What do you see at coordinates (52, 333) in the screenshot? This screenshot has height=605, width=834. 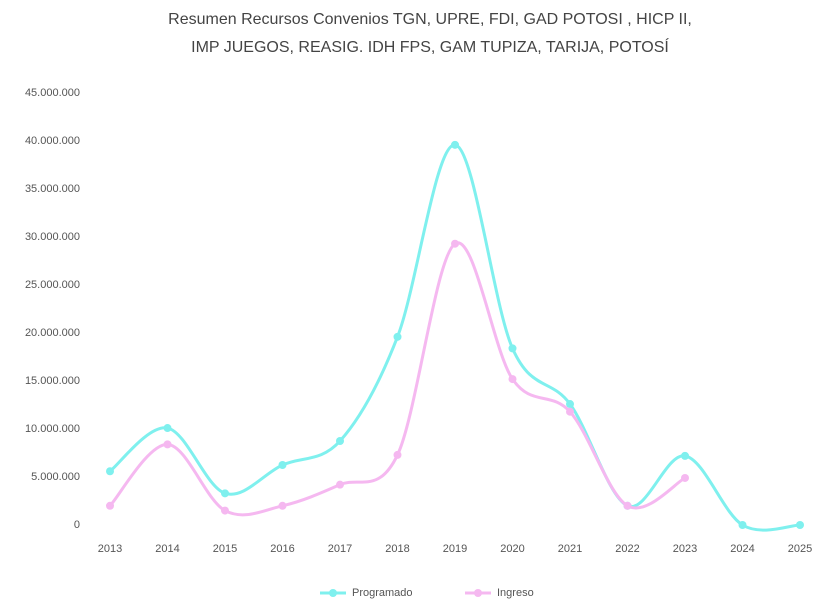 I see `y-tick-label: 20.000.000` at bounding box center [52, 333].